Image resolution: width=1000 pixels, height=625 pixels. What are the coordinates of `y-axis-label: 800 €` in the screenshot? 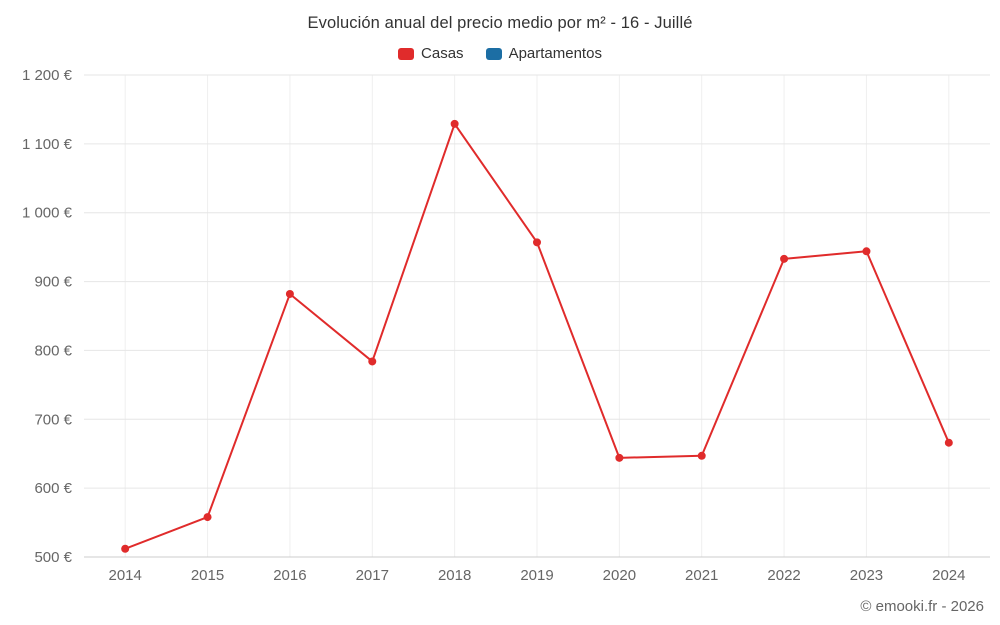 It's located at (53, 350).